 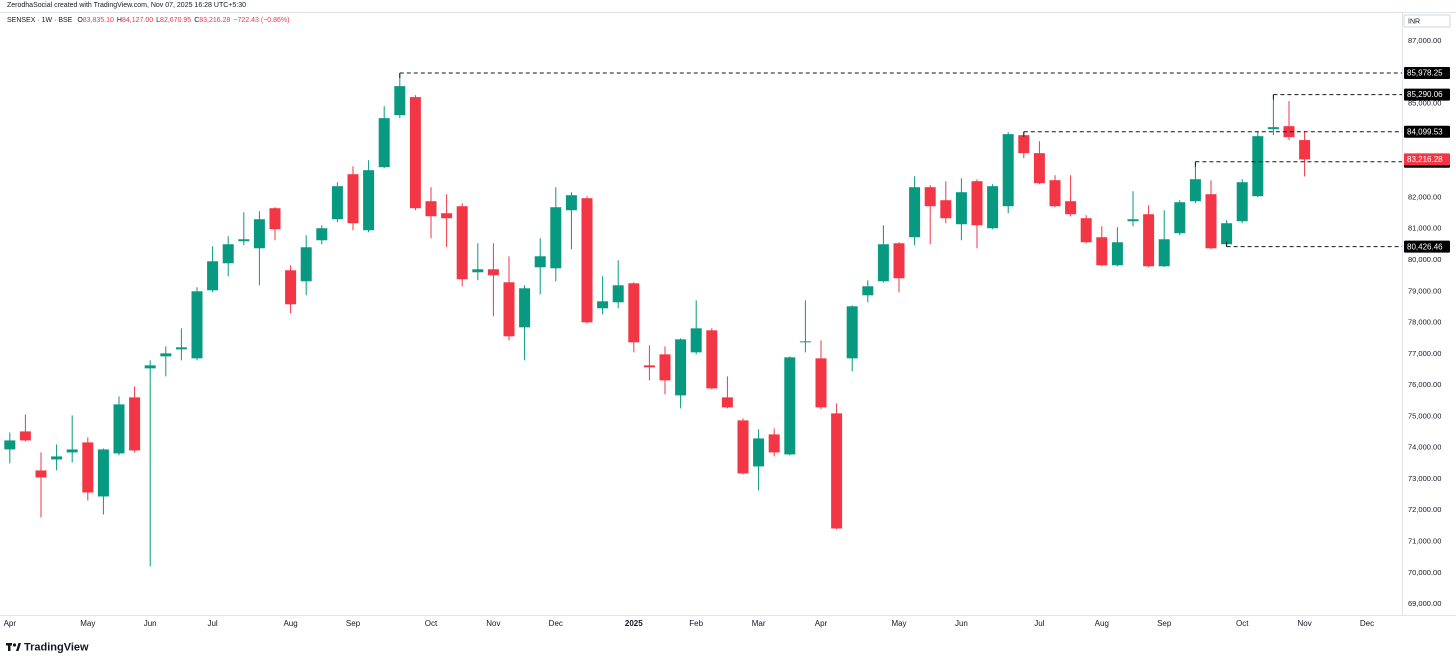 I want to click on currency: INR, so click(x=1414, y=21).